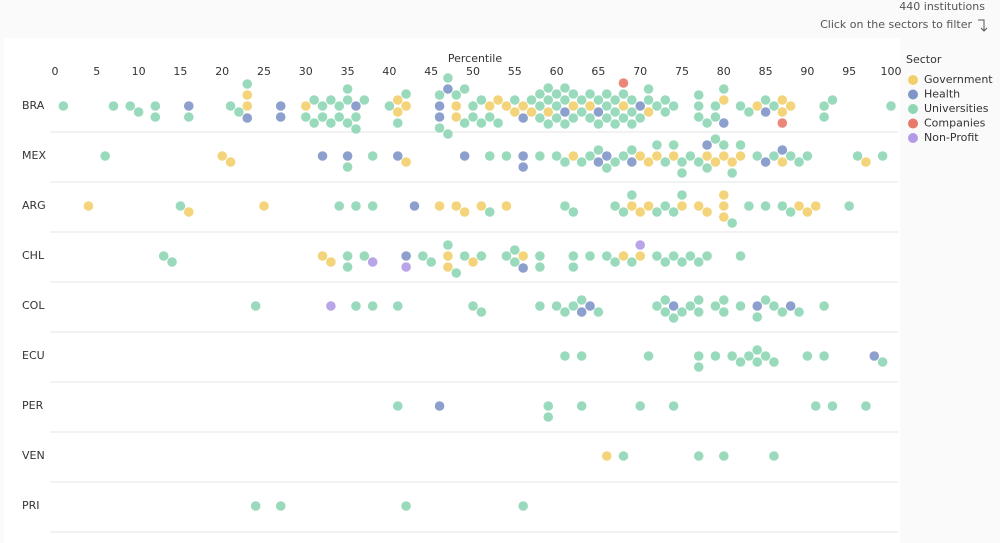  Describe the element at coordinates (33, 305) in the screenshot. I see `row-label: COL` at that location.